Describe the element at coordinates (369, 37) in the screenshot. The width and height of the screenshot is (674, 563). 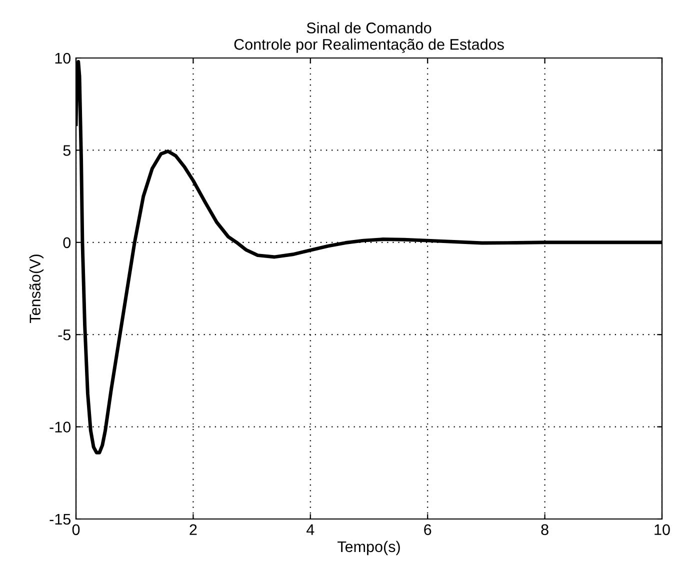
I see `chart-title: Sinal de Comando Controle por Realimentação de Estados` at that location.